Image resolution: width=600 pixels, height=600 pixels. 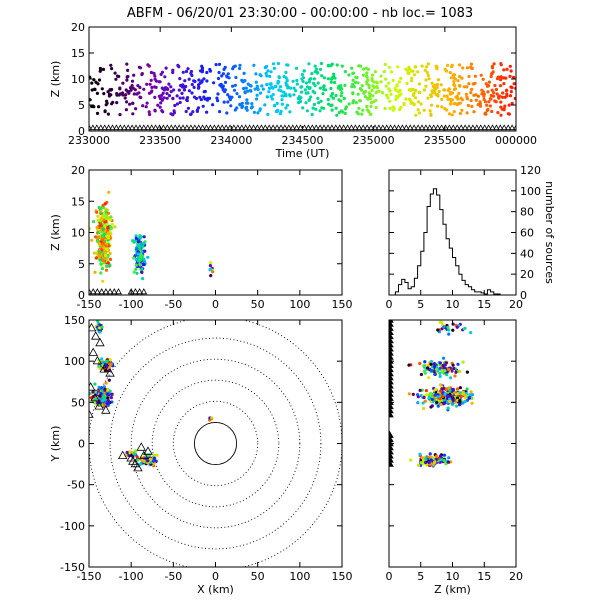 What do you see at coordinates (205, 13) in the screenshot?
I see `title-date: 06/20/01` at bounding box center [205, 13].